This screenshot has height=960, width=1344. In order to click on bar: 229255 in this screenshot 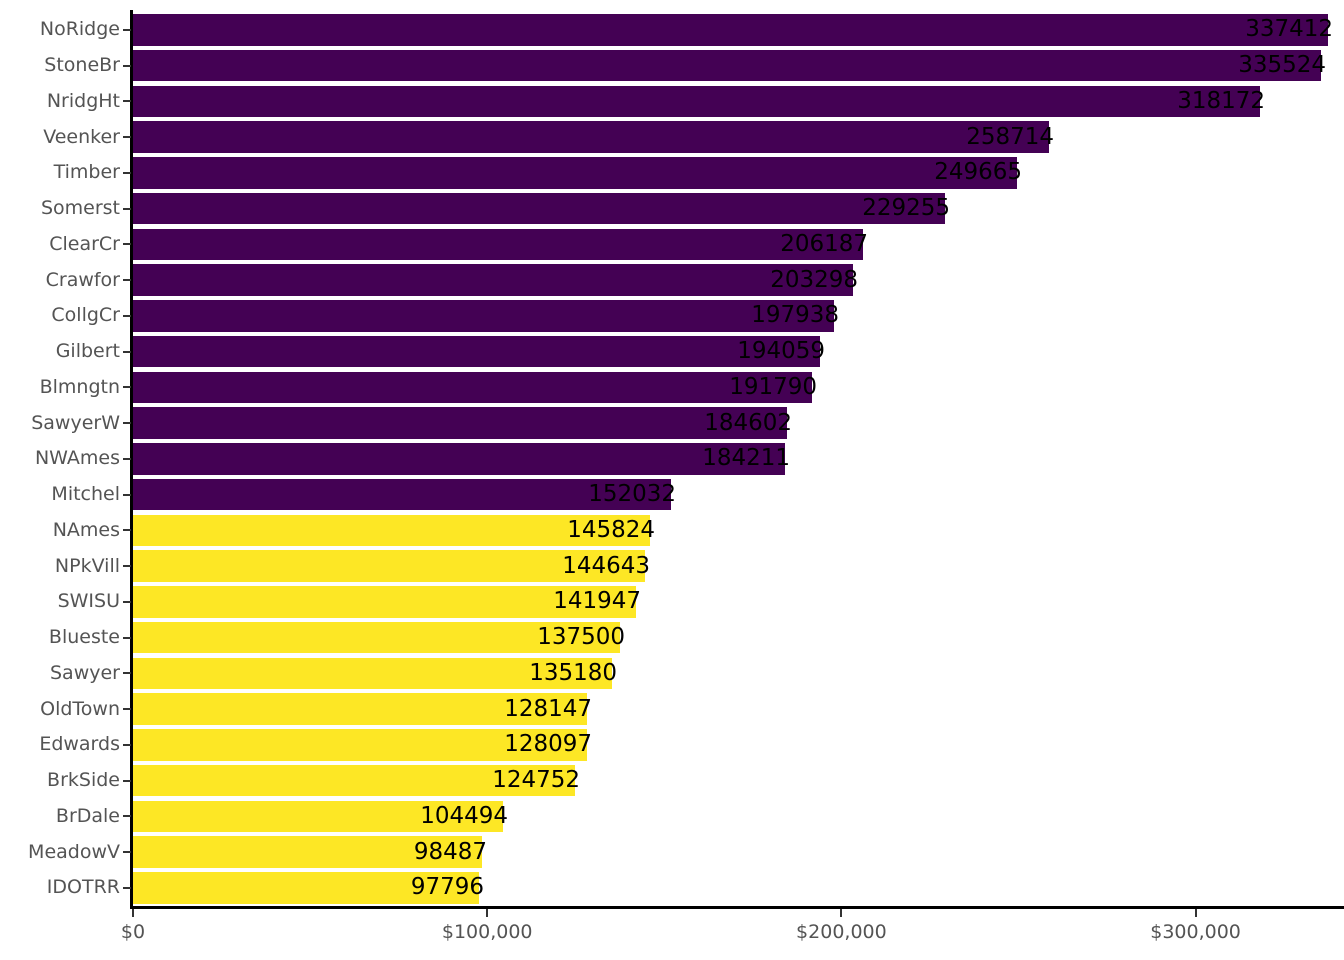, I will do `click(541, 208)`.